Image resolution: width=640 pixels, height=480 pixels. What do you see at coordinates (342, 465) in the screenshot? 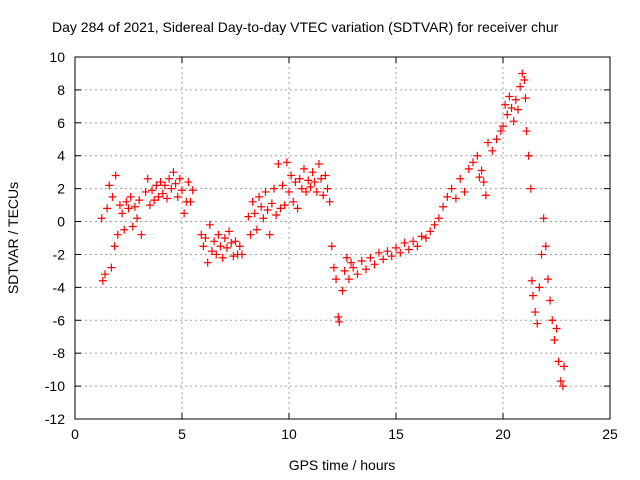
I see `x-axis-label: GPS time / hours` at bounding box center [342, 465].